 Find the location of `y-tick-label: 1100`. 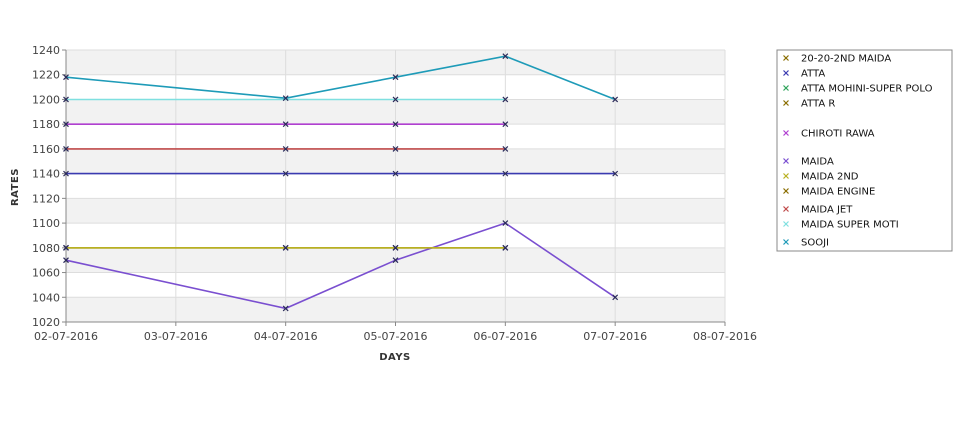

y-tick-label: 1100 is located at coordinates (46, 223).